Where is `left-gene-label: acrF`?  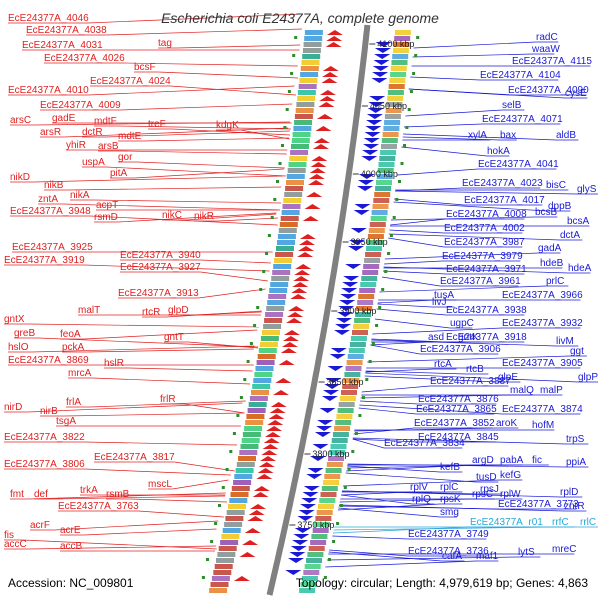
left-gene-label: acrF is located at coordinates (40, 525).